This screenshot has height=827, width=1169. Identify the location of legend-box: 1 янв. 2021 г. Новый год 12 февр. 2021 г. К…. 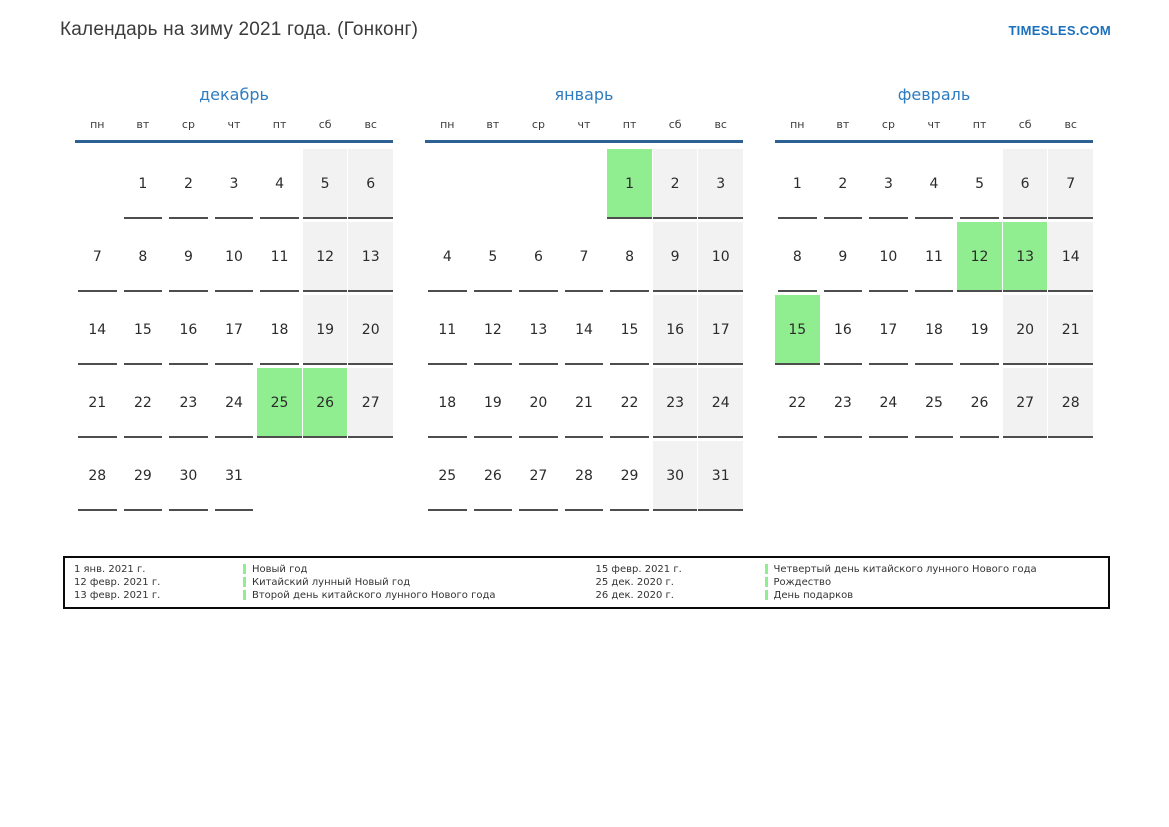
(586, 582).